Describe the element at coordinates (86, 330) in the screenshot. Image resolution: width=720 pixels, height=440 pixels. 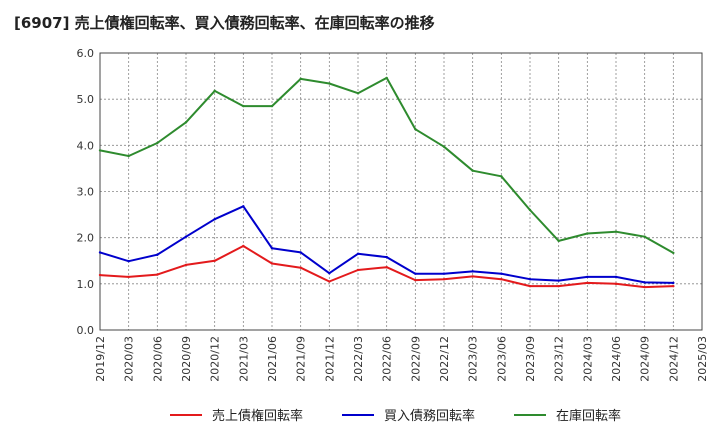
I see `y-tick-label: 0.0` at that location.